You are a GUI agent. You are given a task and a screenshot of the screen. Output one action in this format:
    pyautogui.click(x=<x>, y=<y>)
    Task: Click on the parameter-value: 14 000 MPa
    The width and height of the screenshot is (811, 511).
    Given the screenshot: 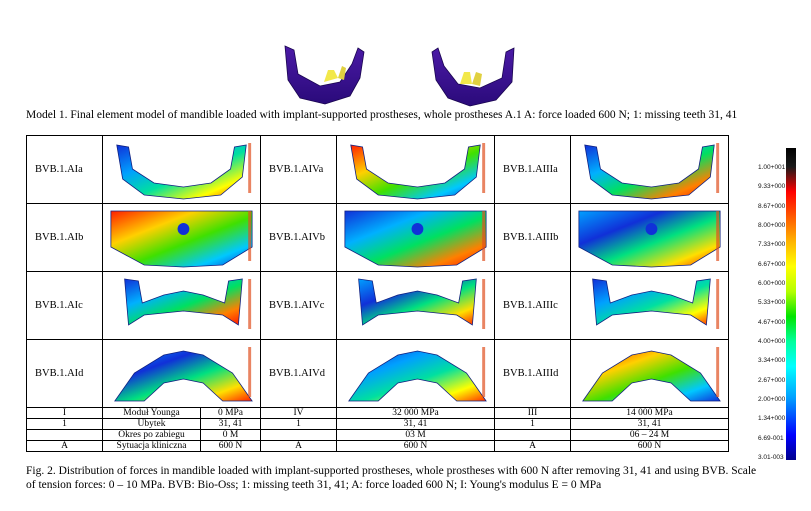 What is the action you would take?
    pyautogui.click(x=649, y=413)
    